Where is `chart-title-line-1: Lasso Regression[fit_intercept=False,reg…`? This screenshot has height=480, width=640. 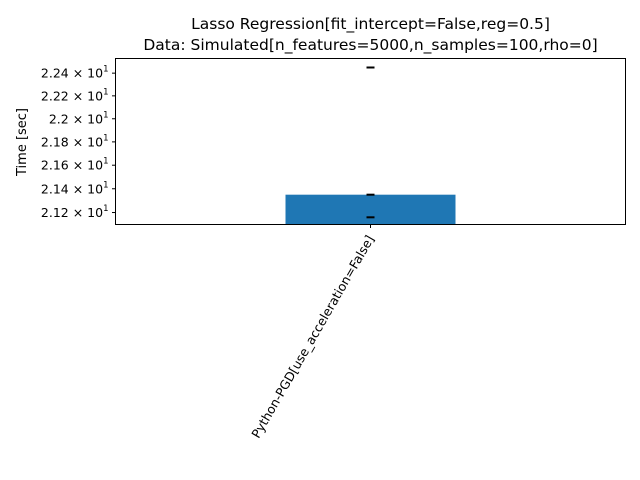
chart-title-line-1: Lasso Regression[fit_intercept=False,reg… is located at coordinates (370, 24).